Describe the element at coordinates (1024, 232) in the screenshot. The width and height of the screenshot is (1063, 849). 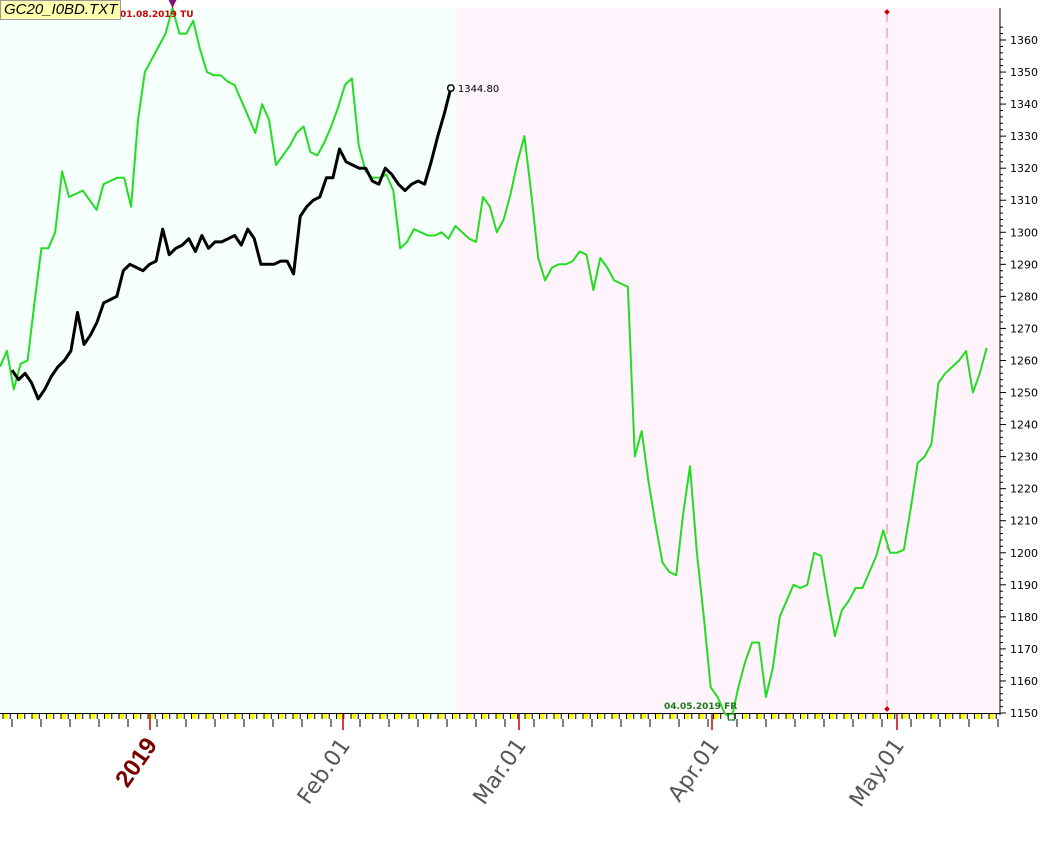
I see `y-tick-label: 1300` at that location.